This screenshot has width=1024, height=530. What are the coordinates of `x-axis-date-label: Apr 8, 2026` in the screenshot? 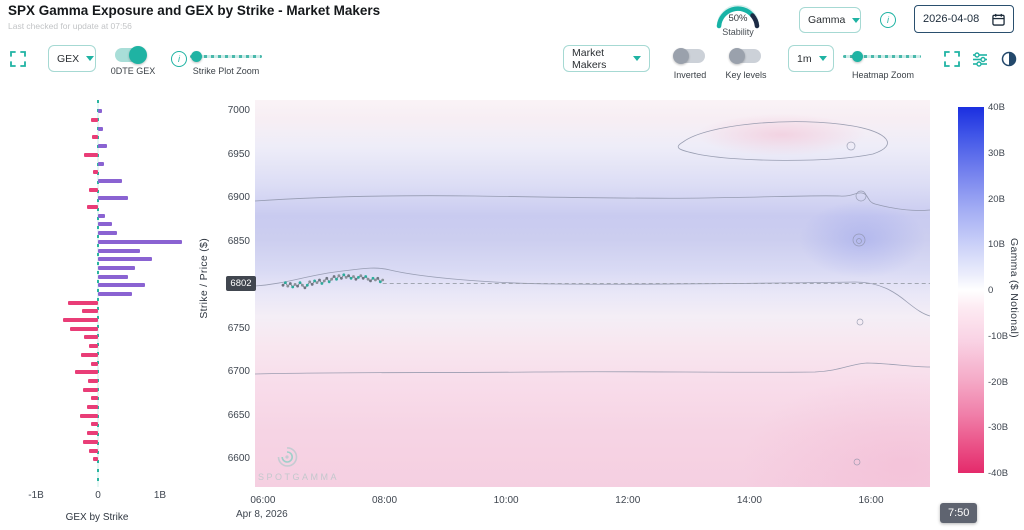 It's located at (262, 514).